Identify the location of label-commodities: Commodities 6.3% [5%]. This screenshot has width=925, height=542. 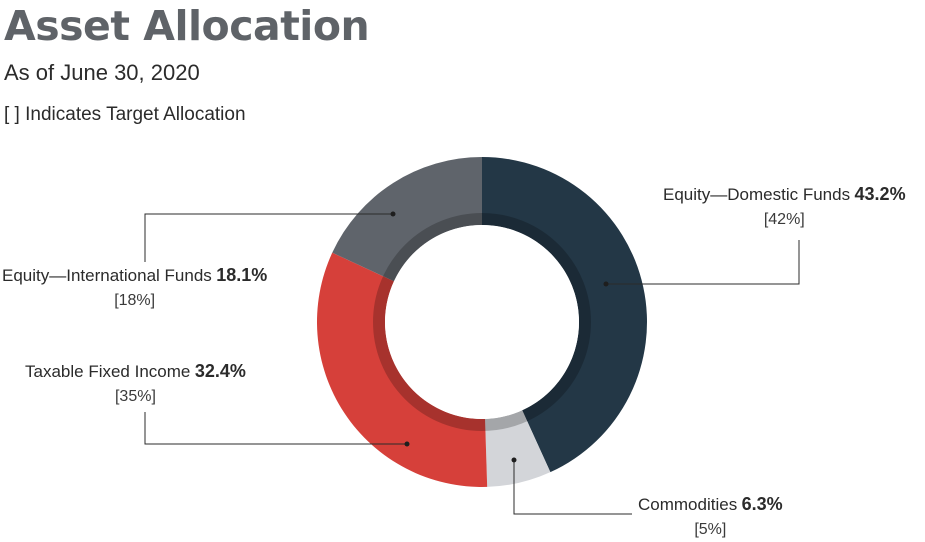
(710, 517).